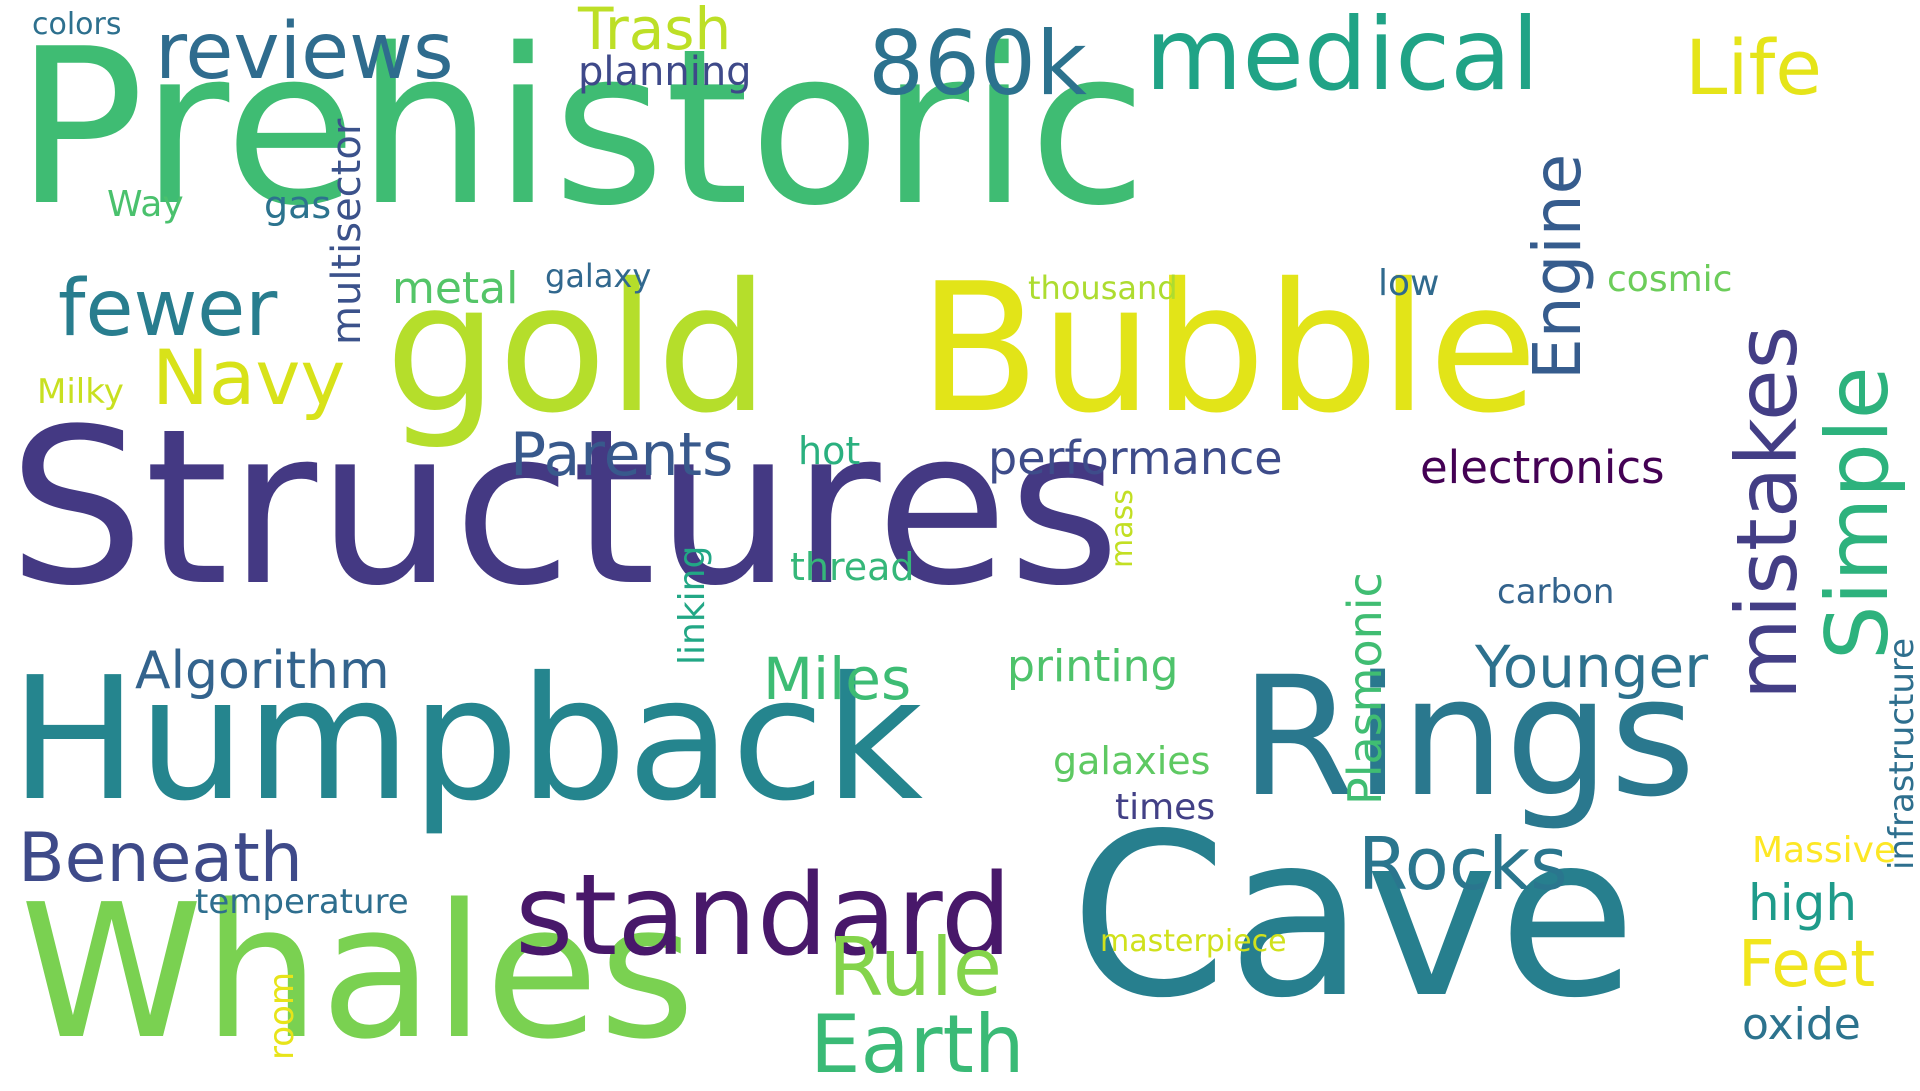 This screenshot has width=1920, height=1091. I want to click on word-printing: printing, so click(1093, 666).